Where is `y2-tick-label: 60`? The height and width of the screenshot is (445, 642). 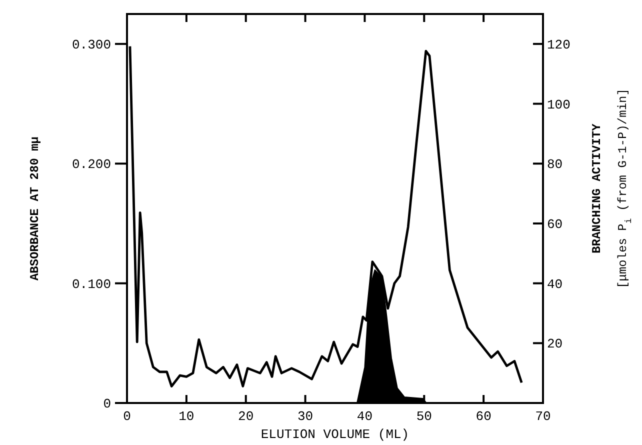 y2-tick-label: 60 is located at coordinates (555, 224).